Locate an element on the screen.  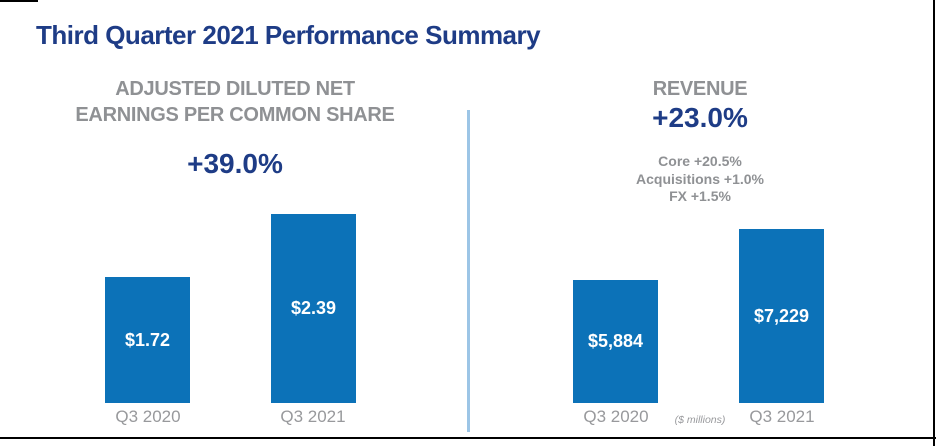
page-title: Third Quarter 2021 Performance Summary is located at coordinates (288, 35).